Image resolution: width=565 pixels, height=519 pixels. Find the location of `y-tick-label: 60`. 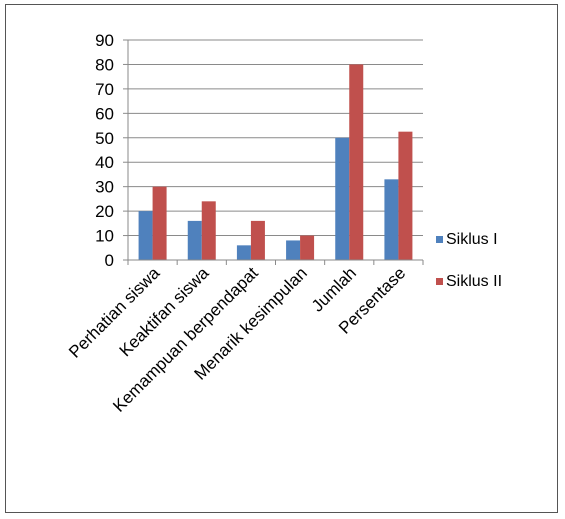

y-tick-label: 60 is located at coordinates (104, 113).